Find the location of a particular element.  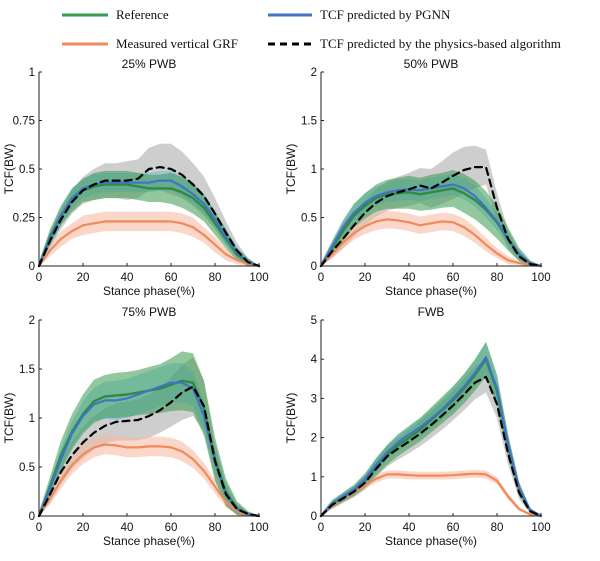

legend-label-pgnn: TCF predicted by PGNN is located at coordinates (385, 14).